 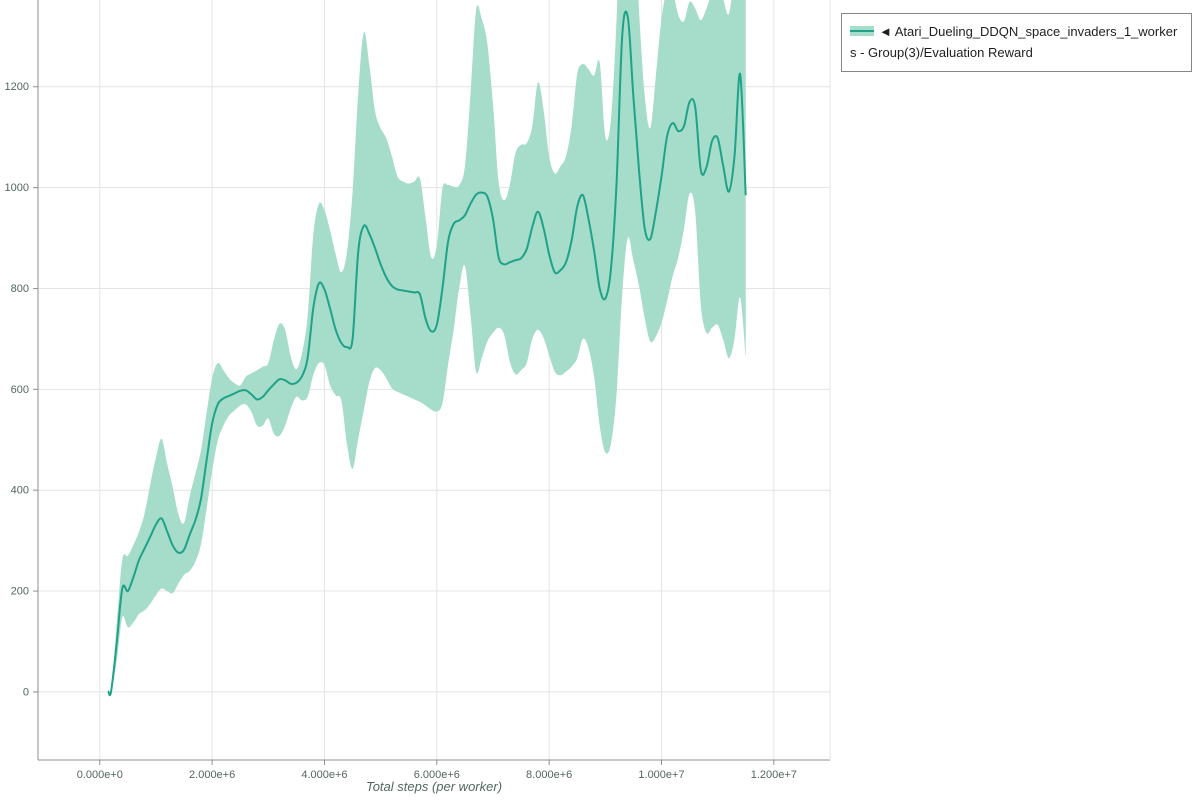 What do you see at coordinates (437, 775) in the screenshot?
I see `x-tick-label: 6.000e+6` at bounding box center [437, 775].